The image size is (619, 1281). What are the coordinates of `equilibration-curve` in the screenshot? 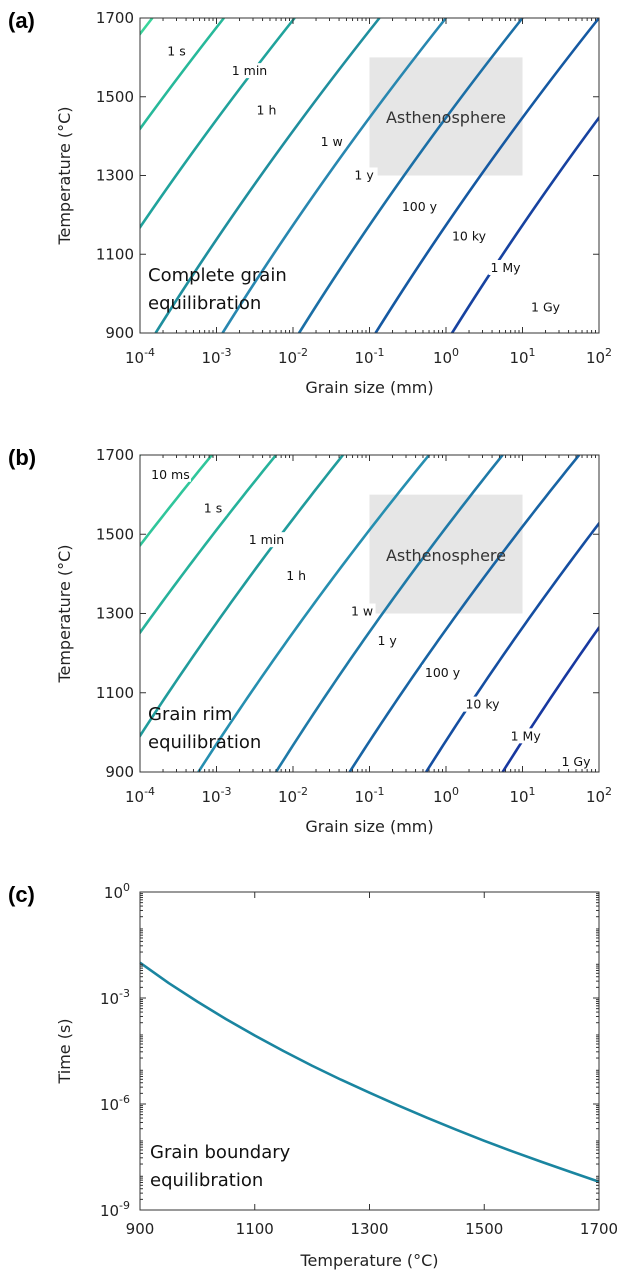 It's located at (369, 1072).